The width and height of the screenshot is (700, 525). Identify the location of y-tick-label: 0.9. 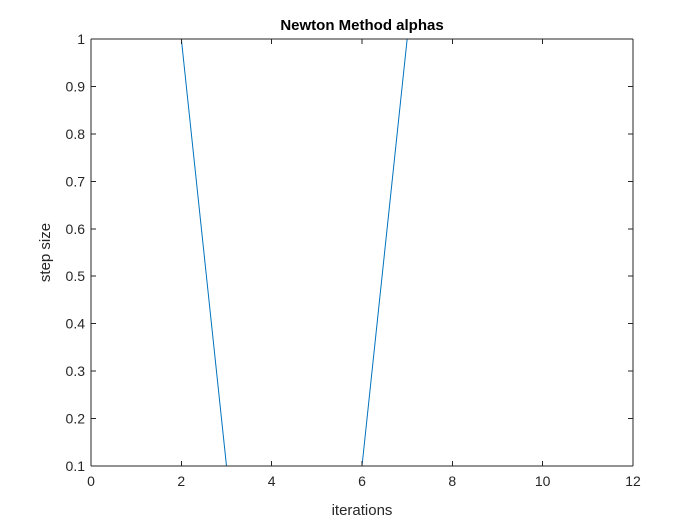
(76, 86).